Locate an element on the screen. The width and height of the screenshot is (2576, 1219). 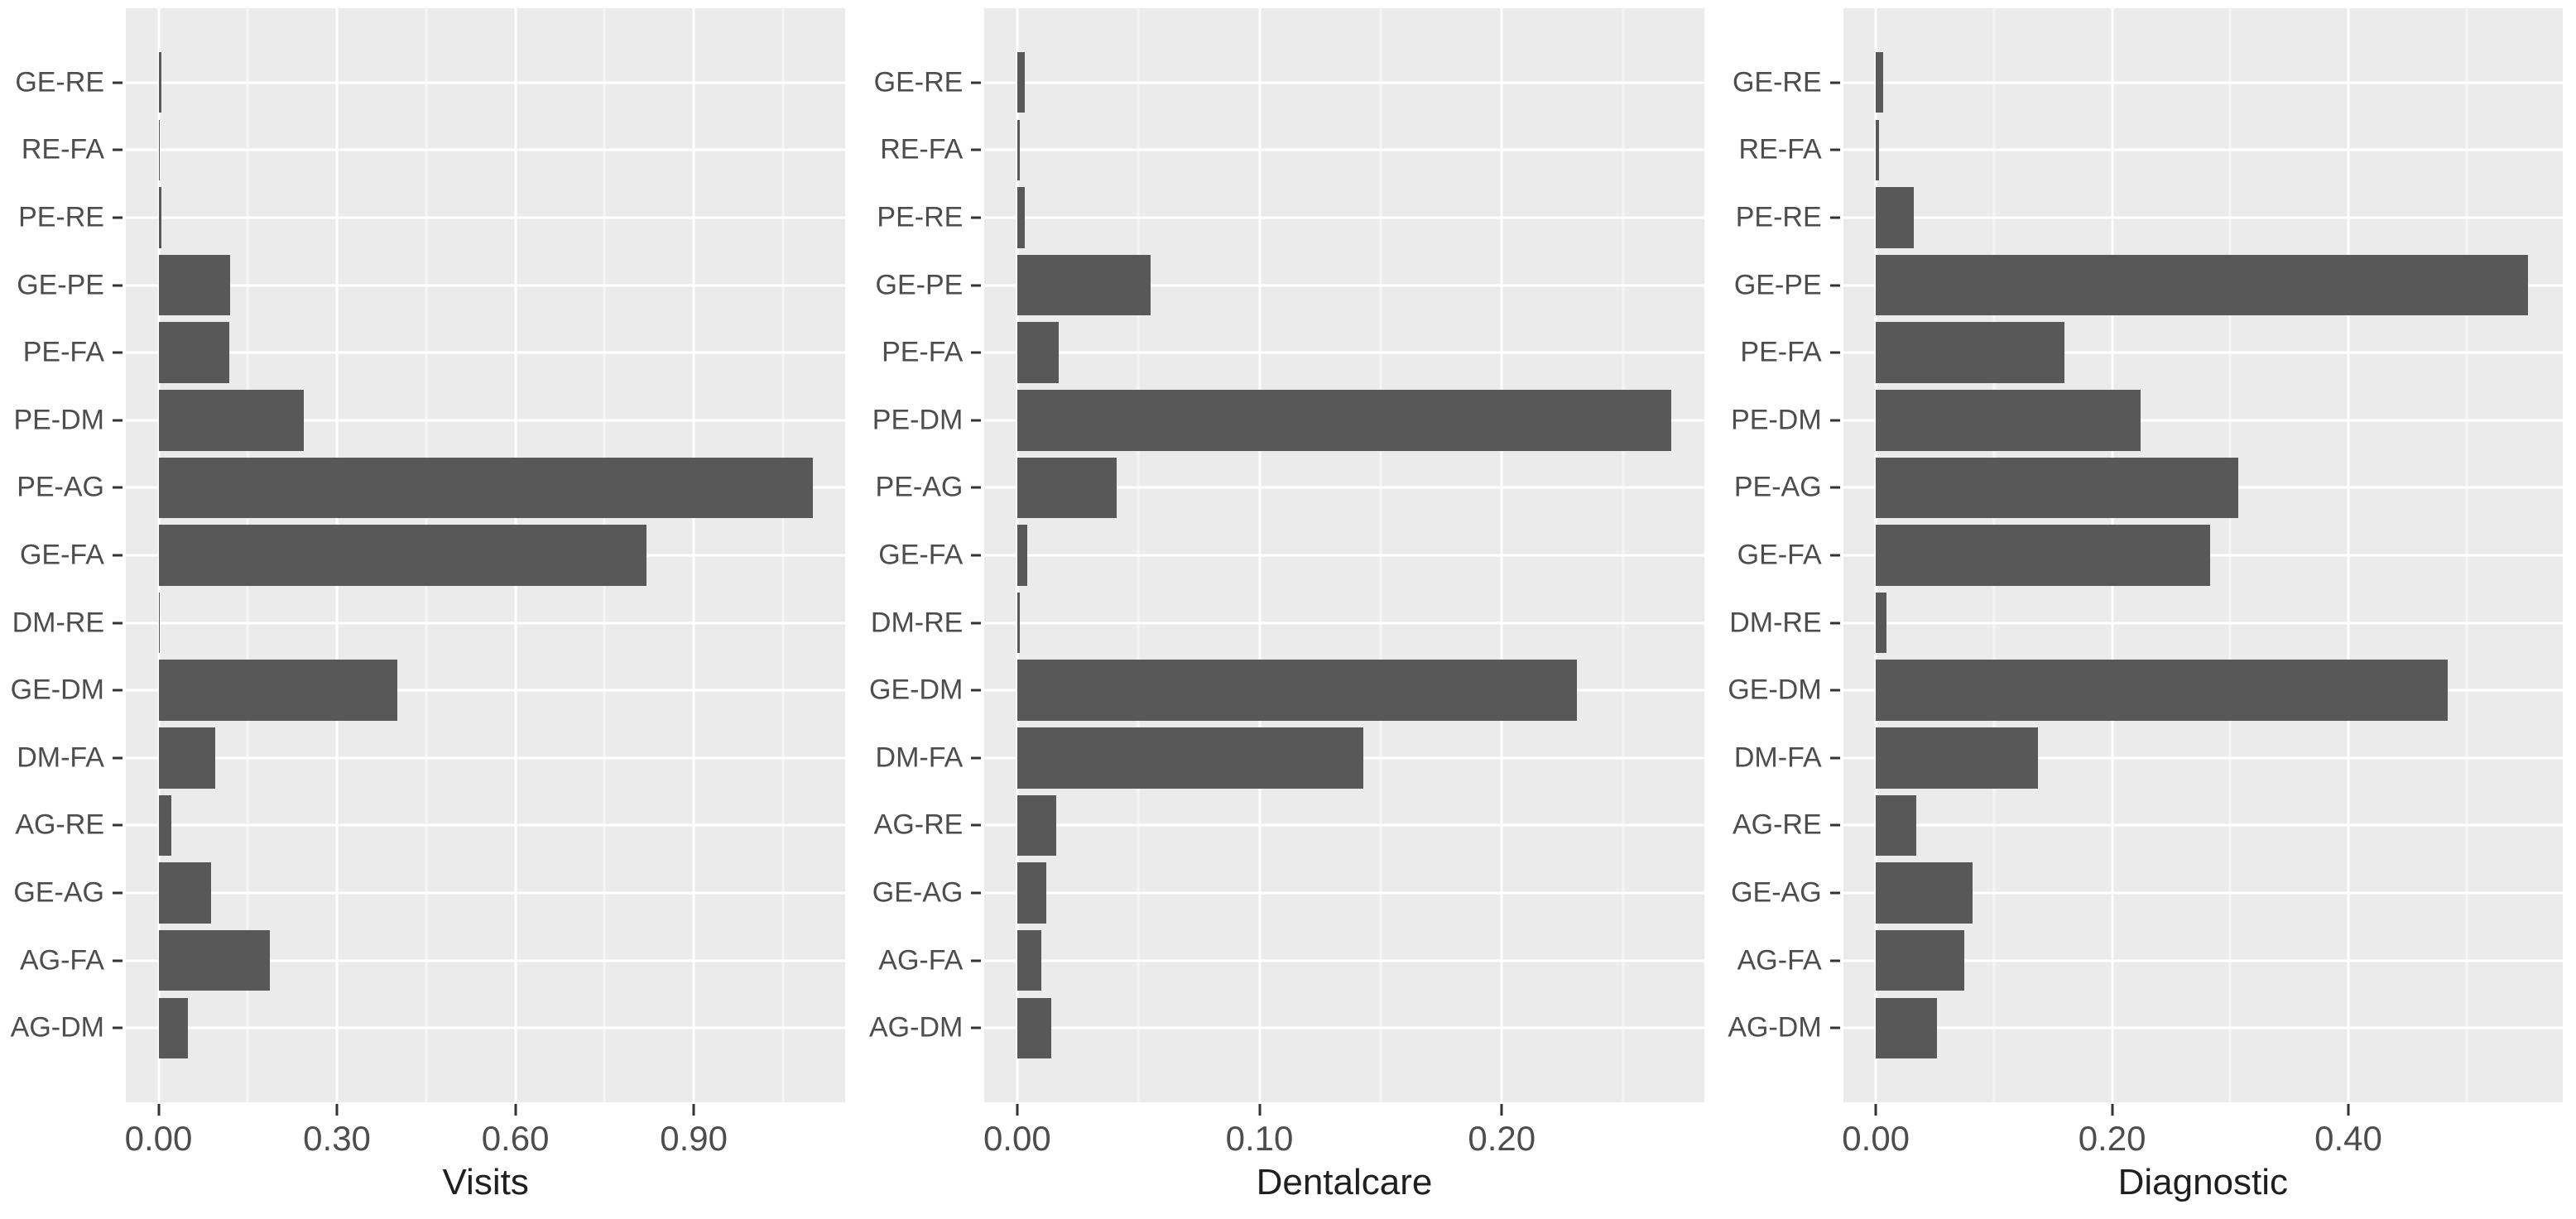
x-tick-label: 0.30 is located at coordinates (337, 1138).